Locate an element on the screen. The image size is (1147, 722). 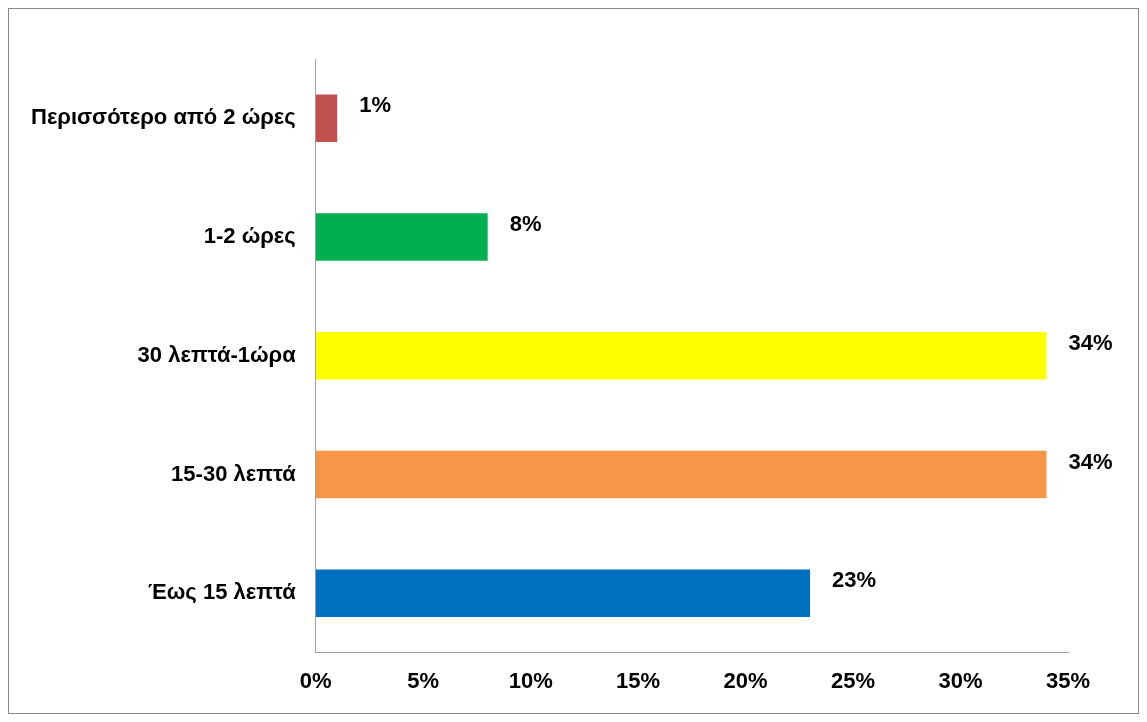
y-tick-label: Περισσότερο από 2 ώρες is located at coordinates (163, 117).